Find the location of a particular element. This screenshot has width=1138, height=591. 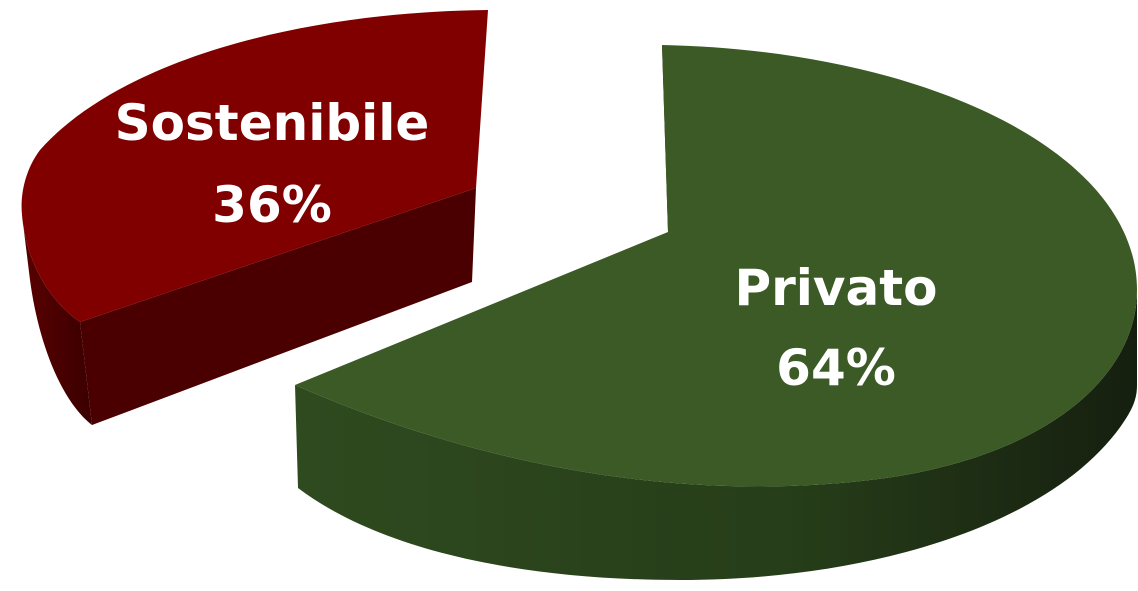

slice-label-sostenibile: Sostenibile is located at coordinates (272, 123).